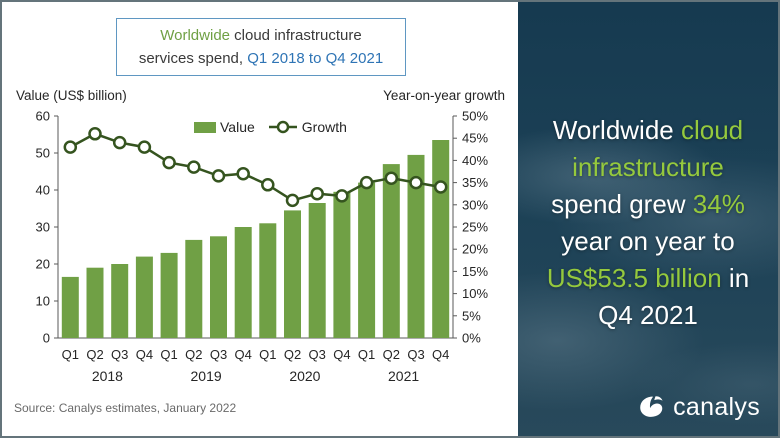 The height and width of the screenshot is (438, 780). What do you see at coordinates (70, 147) in the screenshot?
I see `growth-point-Q1-2018` at bounding box center [70, 147].